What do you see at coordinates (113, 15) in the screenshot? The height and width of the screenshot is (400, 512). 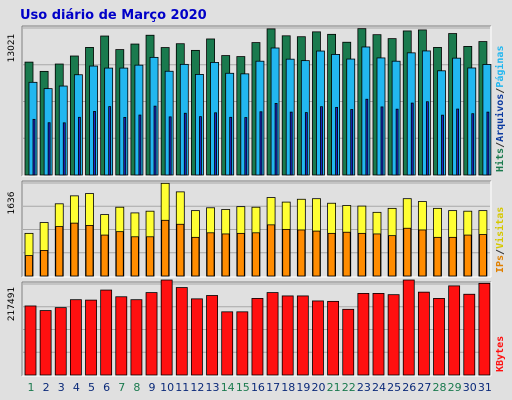 I see `page-title: Uso diário de Março 2020` at bounding box center [113, 15].